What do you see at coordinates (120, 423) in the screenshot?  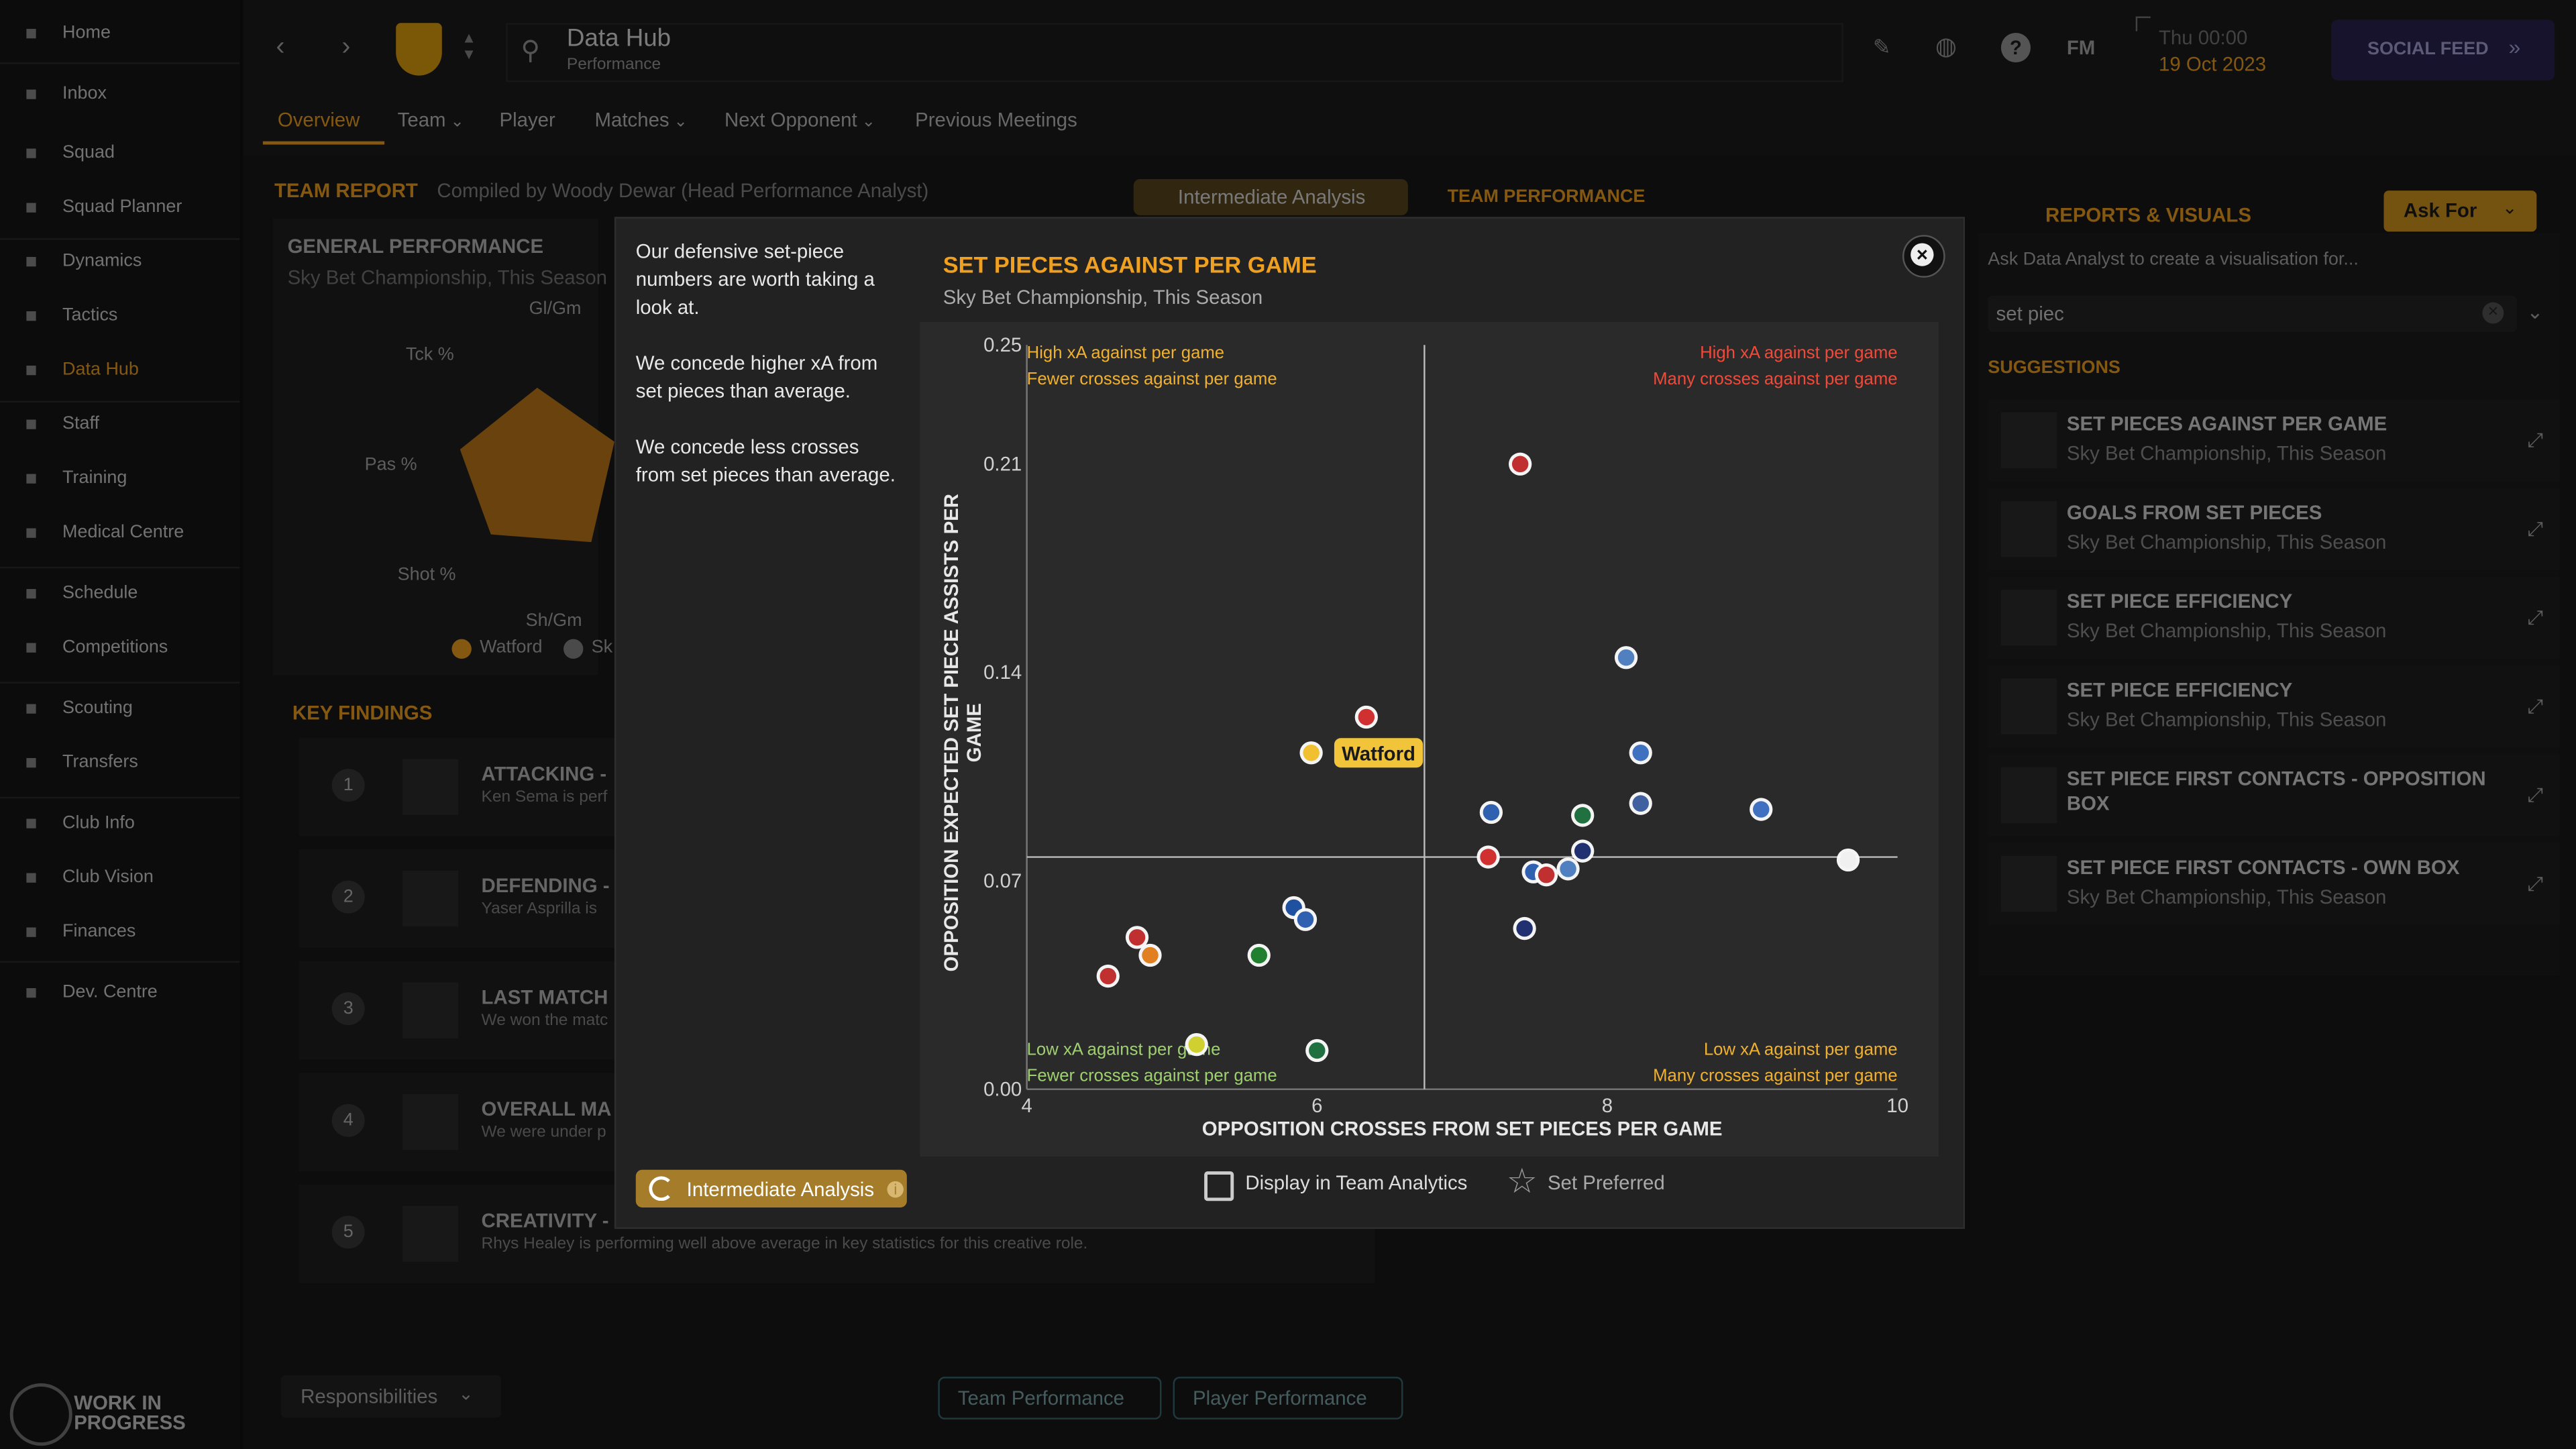 I see `nav-item-staff: ■ Staff` at bounding box center [120, 423].